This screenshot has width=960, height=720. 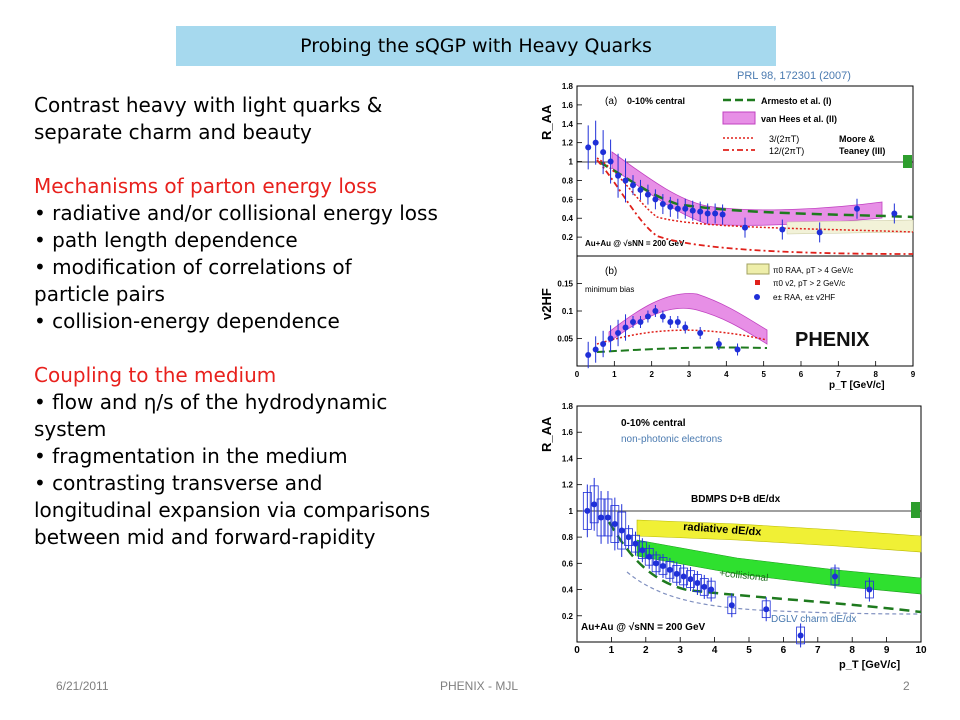 I want to click on y-tick-label: 1.4, so click(x=568, y=124).